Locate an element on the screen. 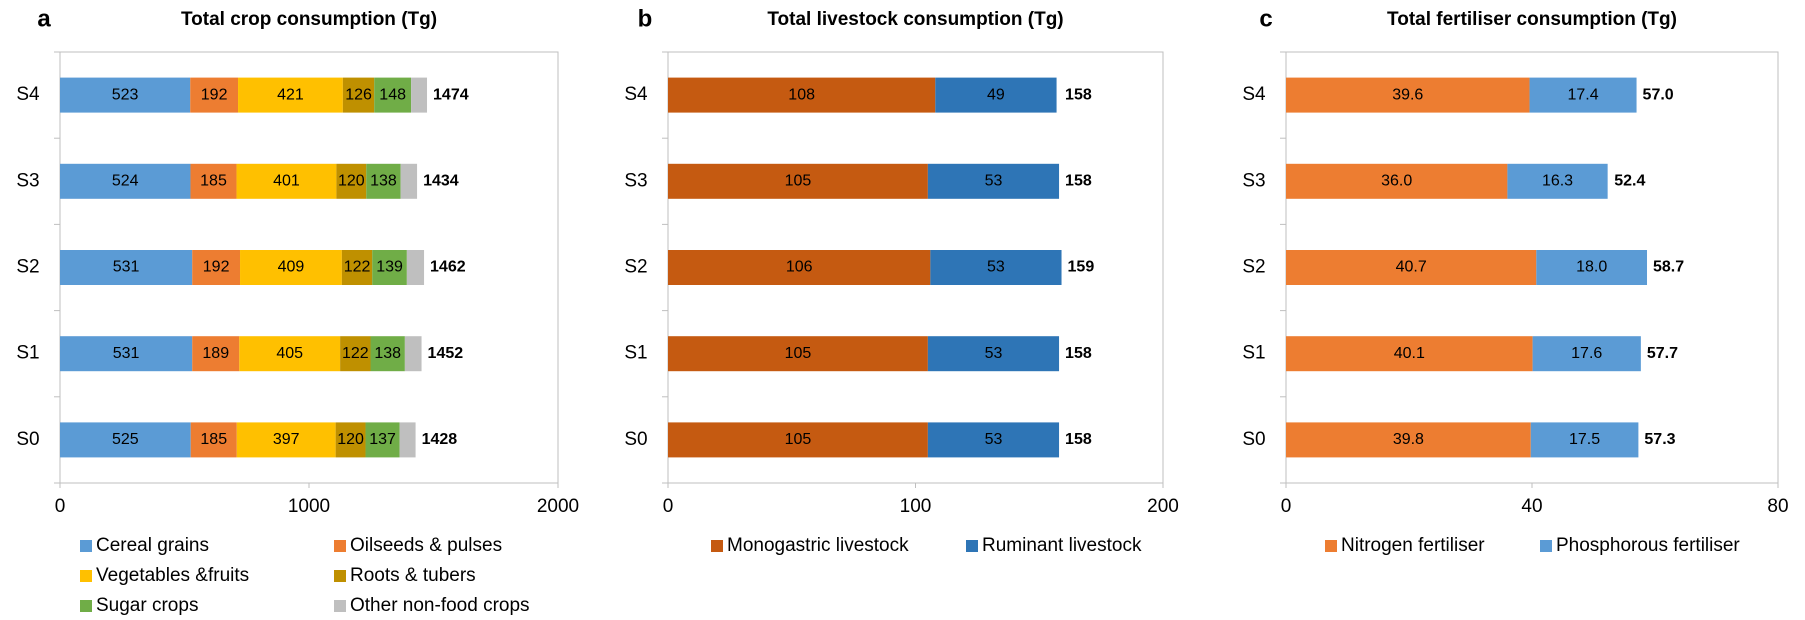 Image resolution: width=1805 pixels, height=620 pixels. panel-label: b is located at coordinates (645, 18).